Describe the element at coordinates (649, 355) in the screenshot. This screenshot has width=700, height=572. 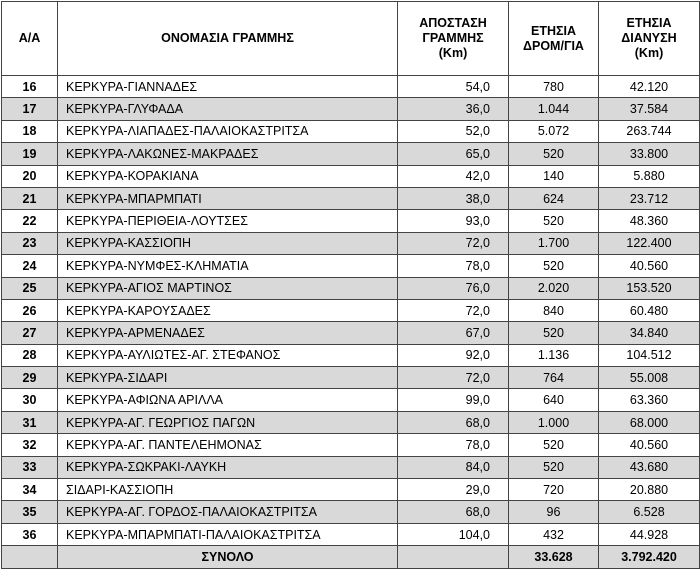
I see `cell: 104.512` at that location.